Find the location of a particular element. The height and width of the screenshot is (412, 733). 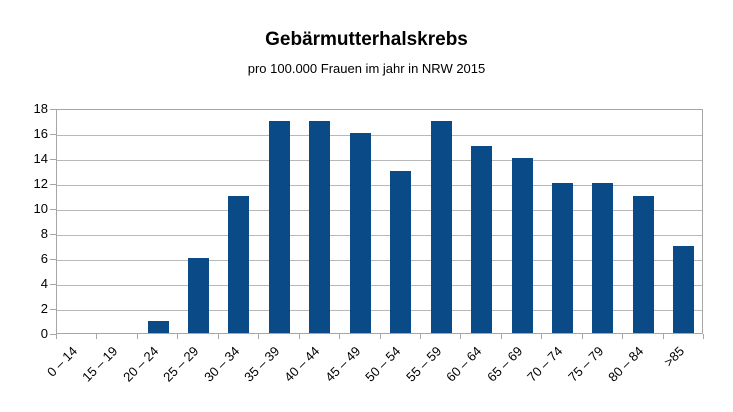

x-tick-label: >85 is located at coordinates (673, 356).